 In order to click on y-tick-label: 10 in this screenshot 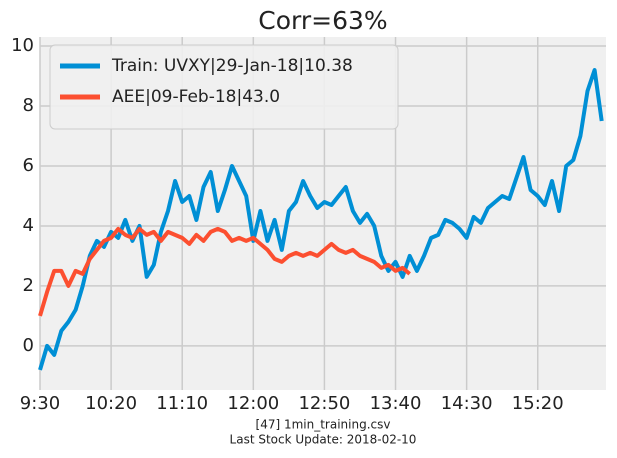, I will do `click(22, 45)`.